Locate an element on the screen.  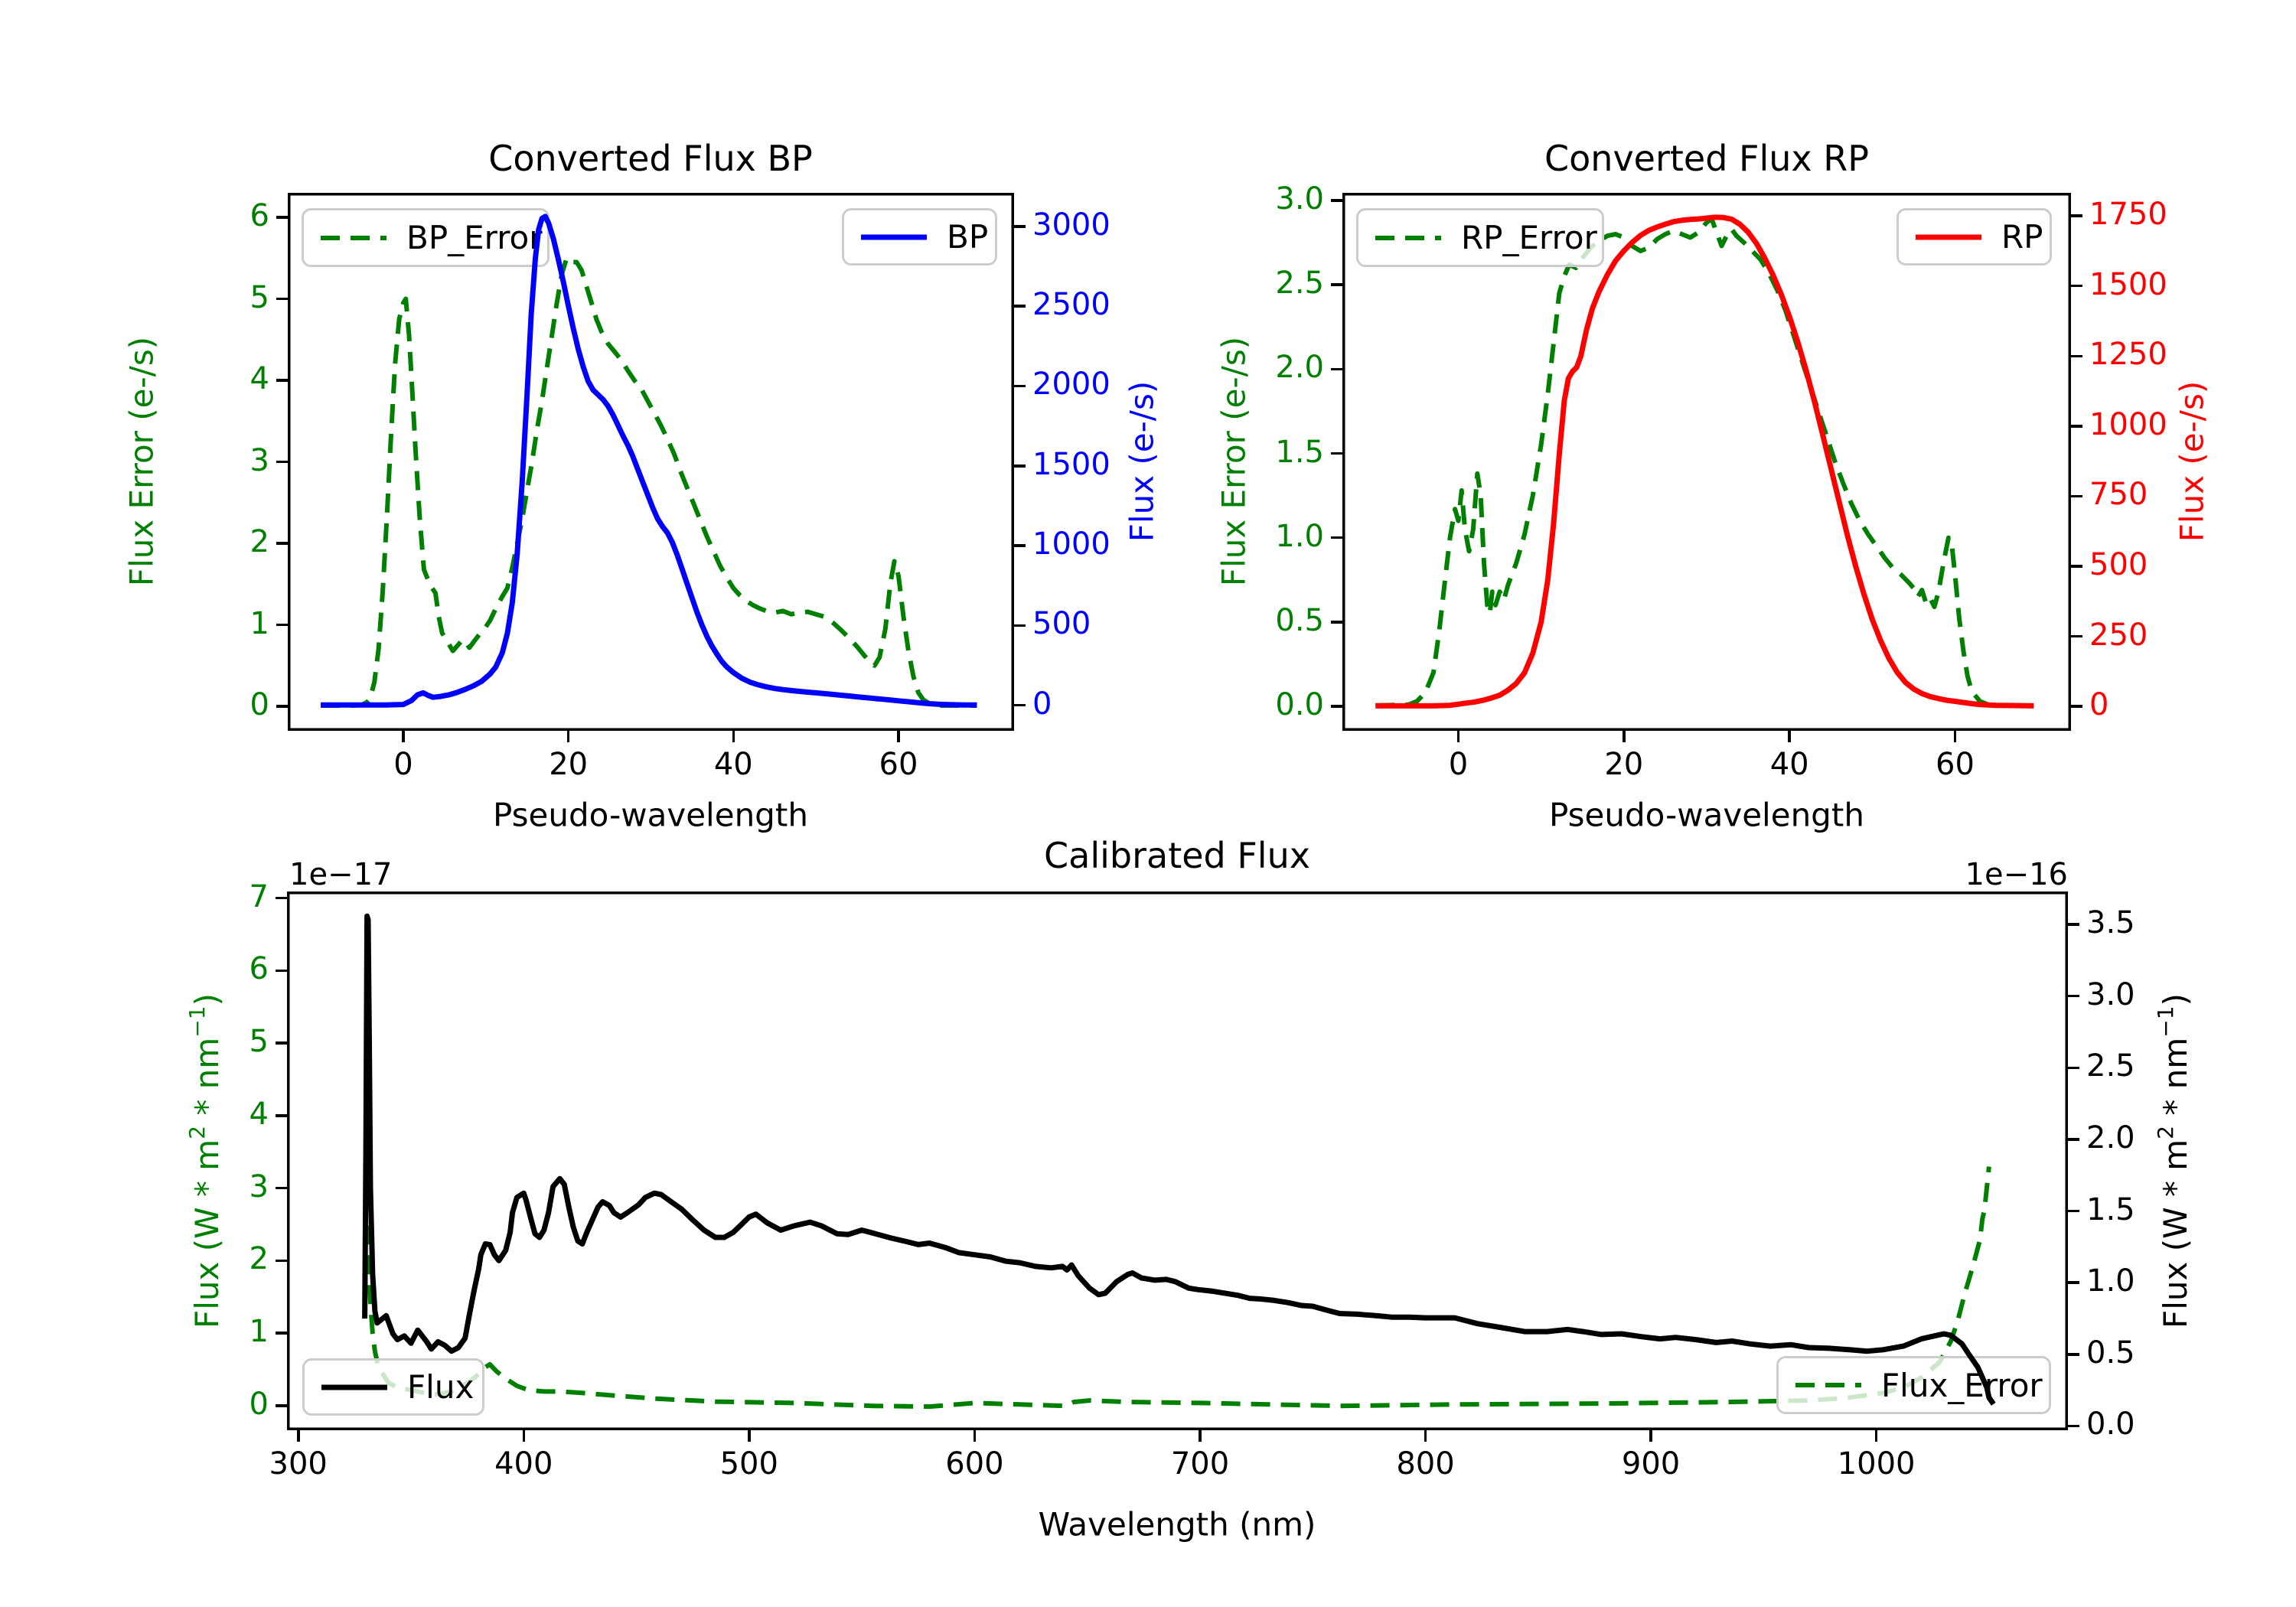
y-tick-label: 6 is located at coordinates (259, 215).